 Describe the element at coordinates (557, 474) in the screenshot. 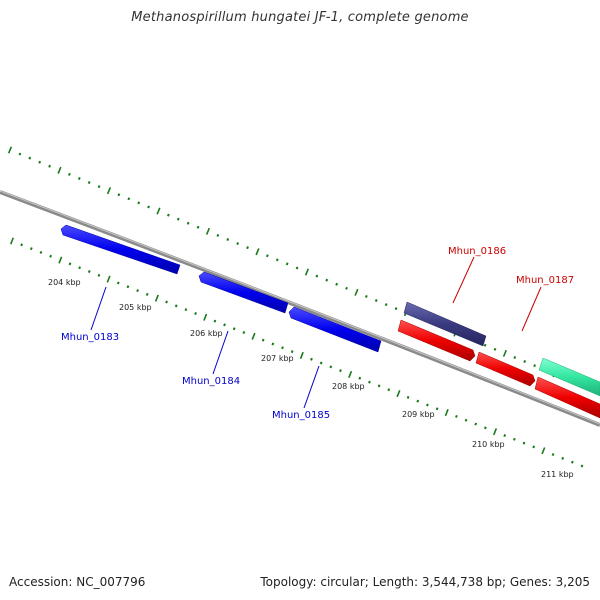

I see `kbp-label-211: 211 kbp` at that location.